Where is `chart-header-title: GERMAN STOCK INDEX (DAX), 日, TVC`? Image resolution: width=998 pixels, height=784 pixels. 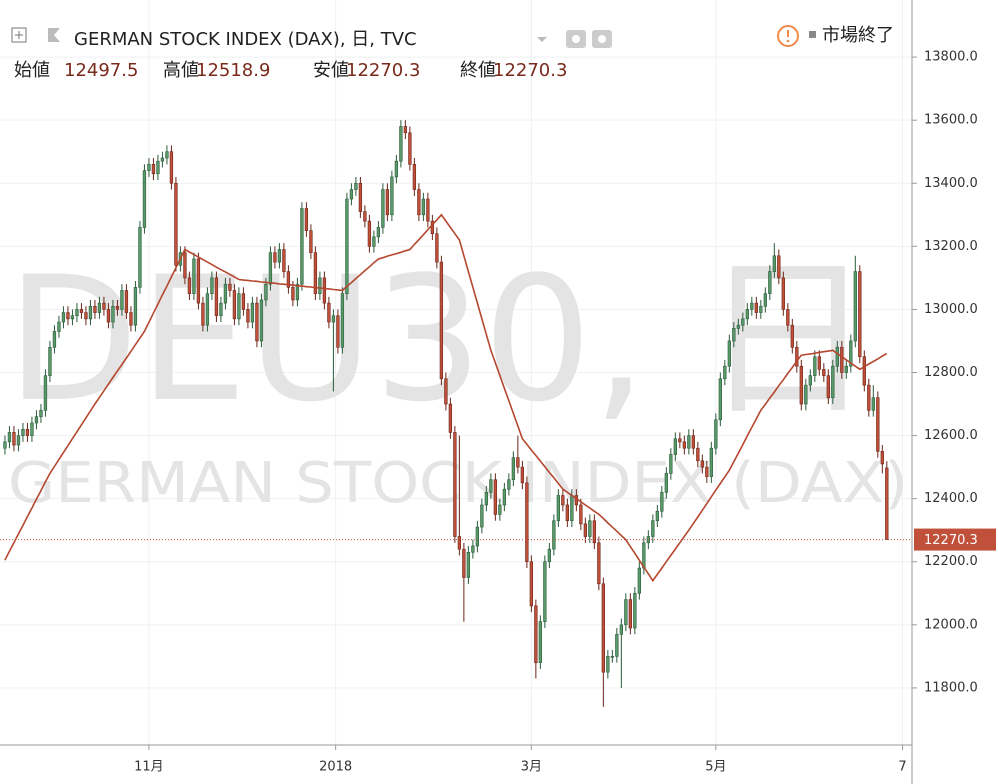 chart-header-title: GERMAN STOCK INDEX (DAX), 日, TVC is located at coordinates (245, 39).